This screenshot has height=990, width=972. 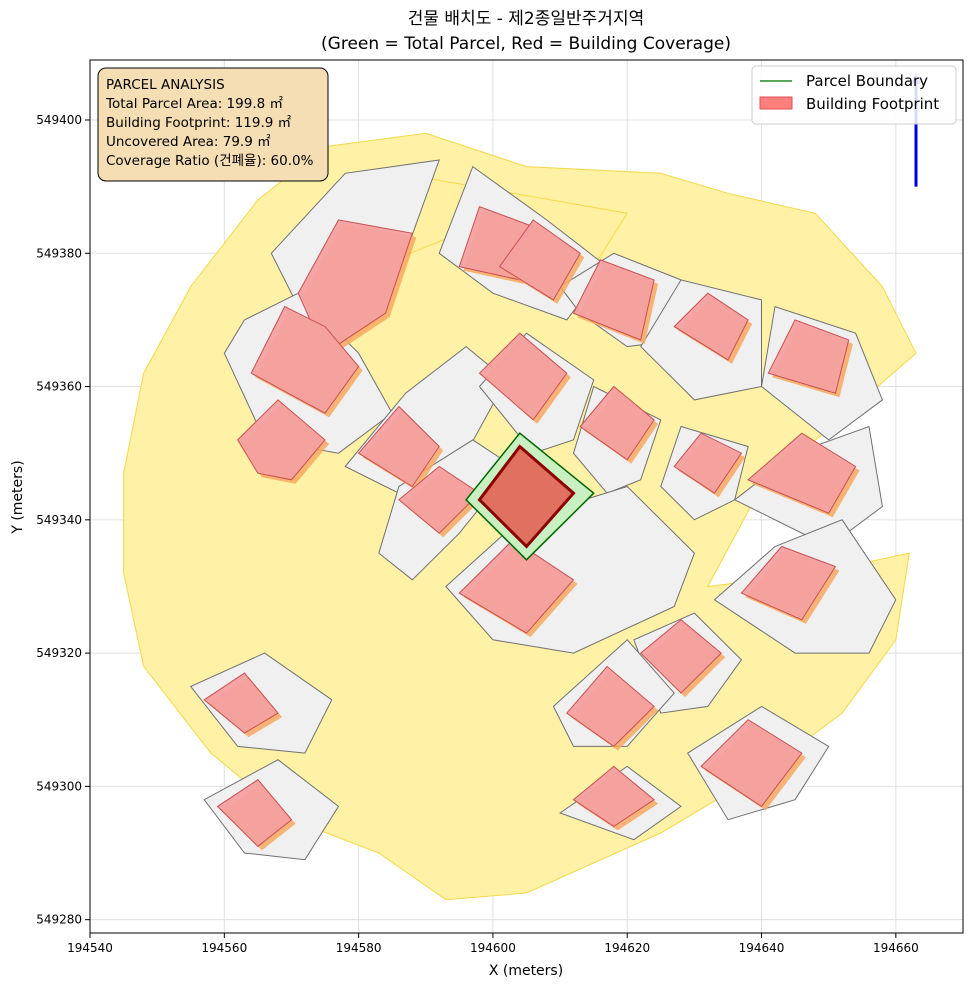 What do you see at coordinates (59, 387) in the screenshot?
I see `y-tick-label: 549360` at bounding box center [59, 387].